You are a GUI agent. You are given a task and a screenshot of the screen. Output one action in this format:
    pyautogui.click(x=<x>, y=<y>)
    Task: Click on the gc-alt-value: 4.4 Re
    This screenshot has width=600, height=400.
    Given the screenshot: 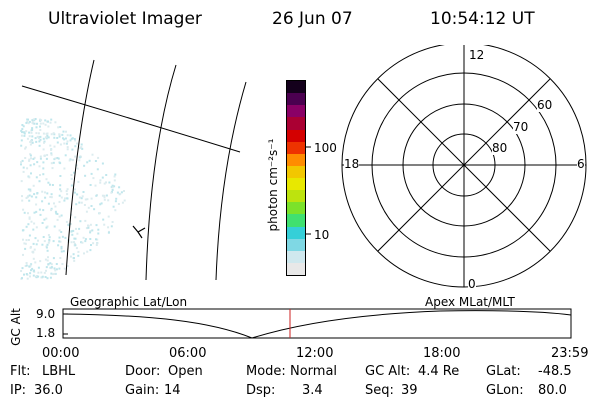 What is the action you would take?
    pyautogui.click(x=439, y=371)
    